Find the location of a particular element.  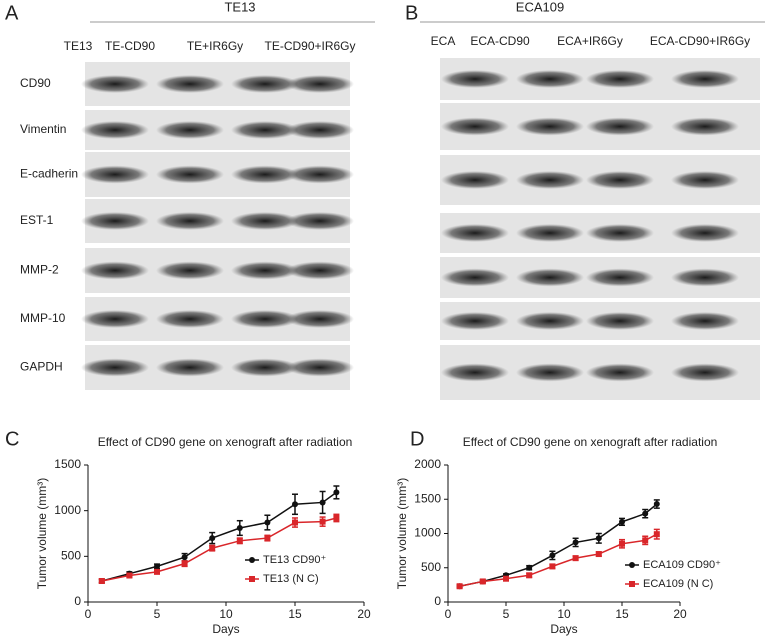

panel-title: ECA109 is located at coordinates (540, 7).